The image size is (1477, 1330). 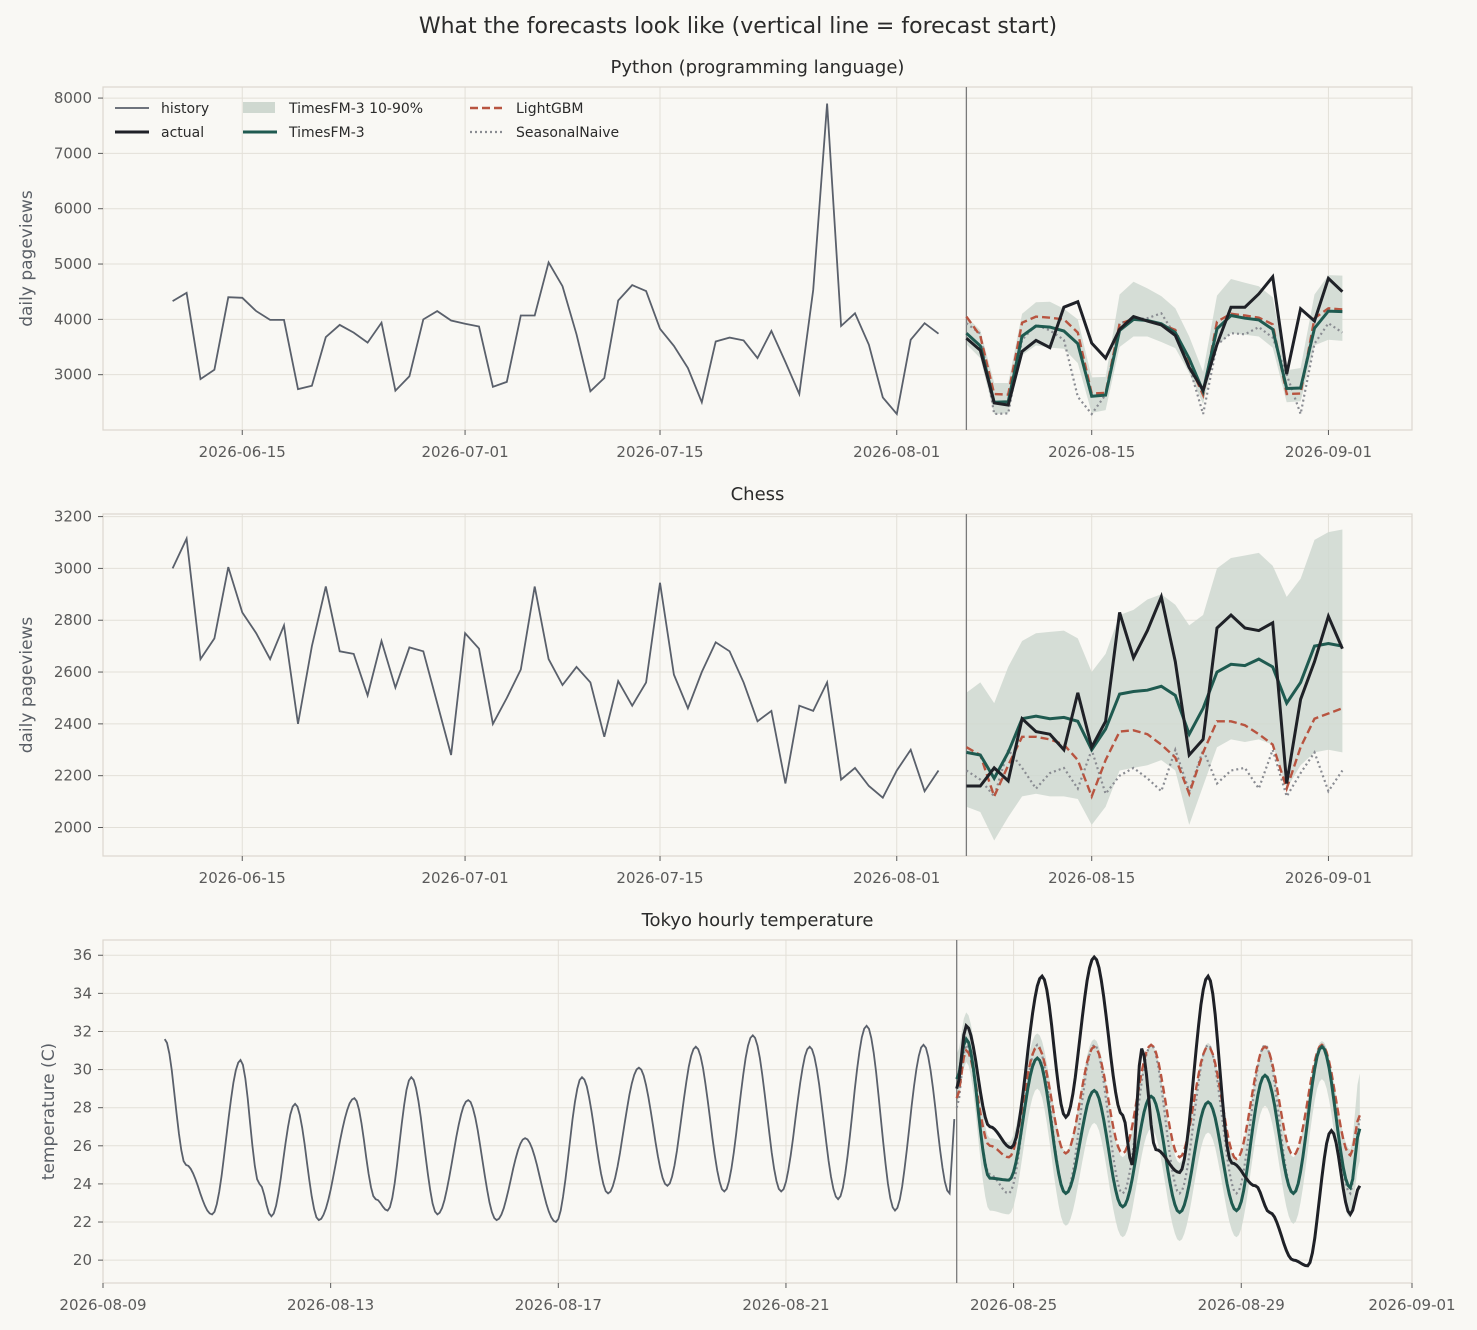 I want to click on legend-label: TimesFM-3 10-90%, so click(x=355, y=109).